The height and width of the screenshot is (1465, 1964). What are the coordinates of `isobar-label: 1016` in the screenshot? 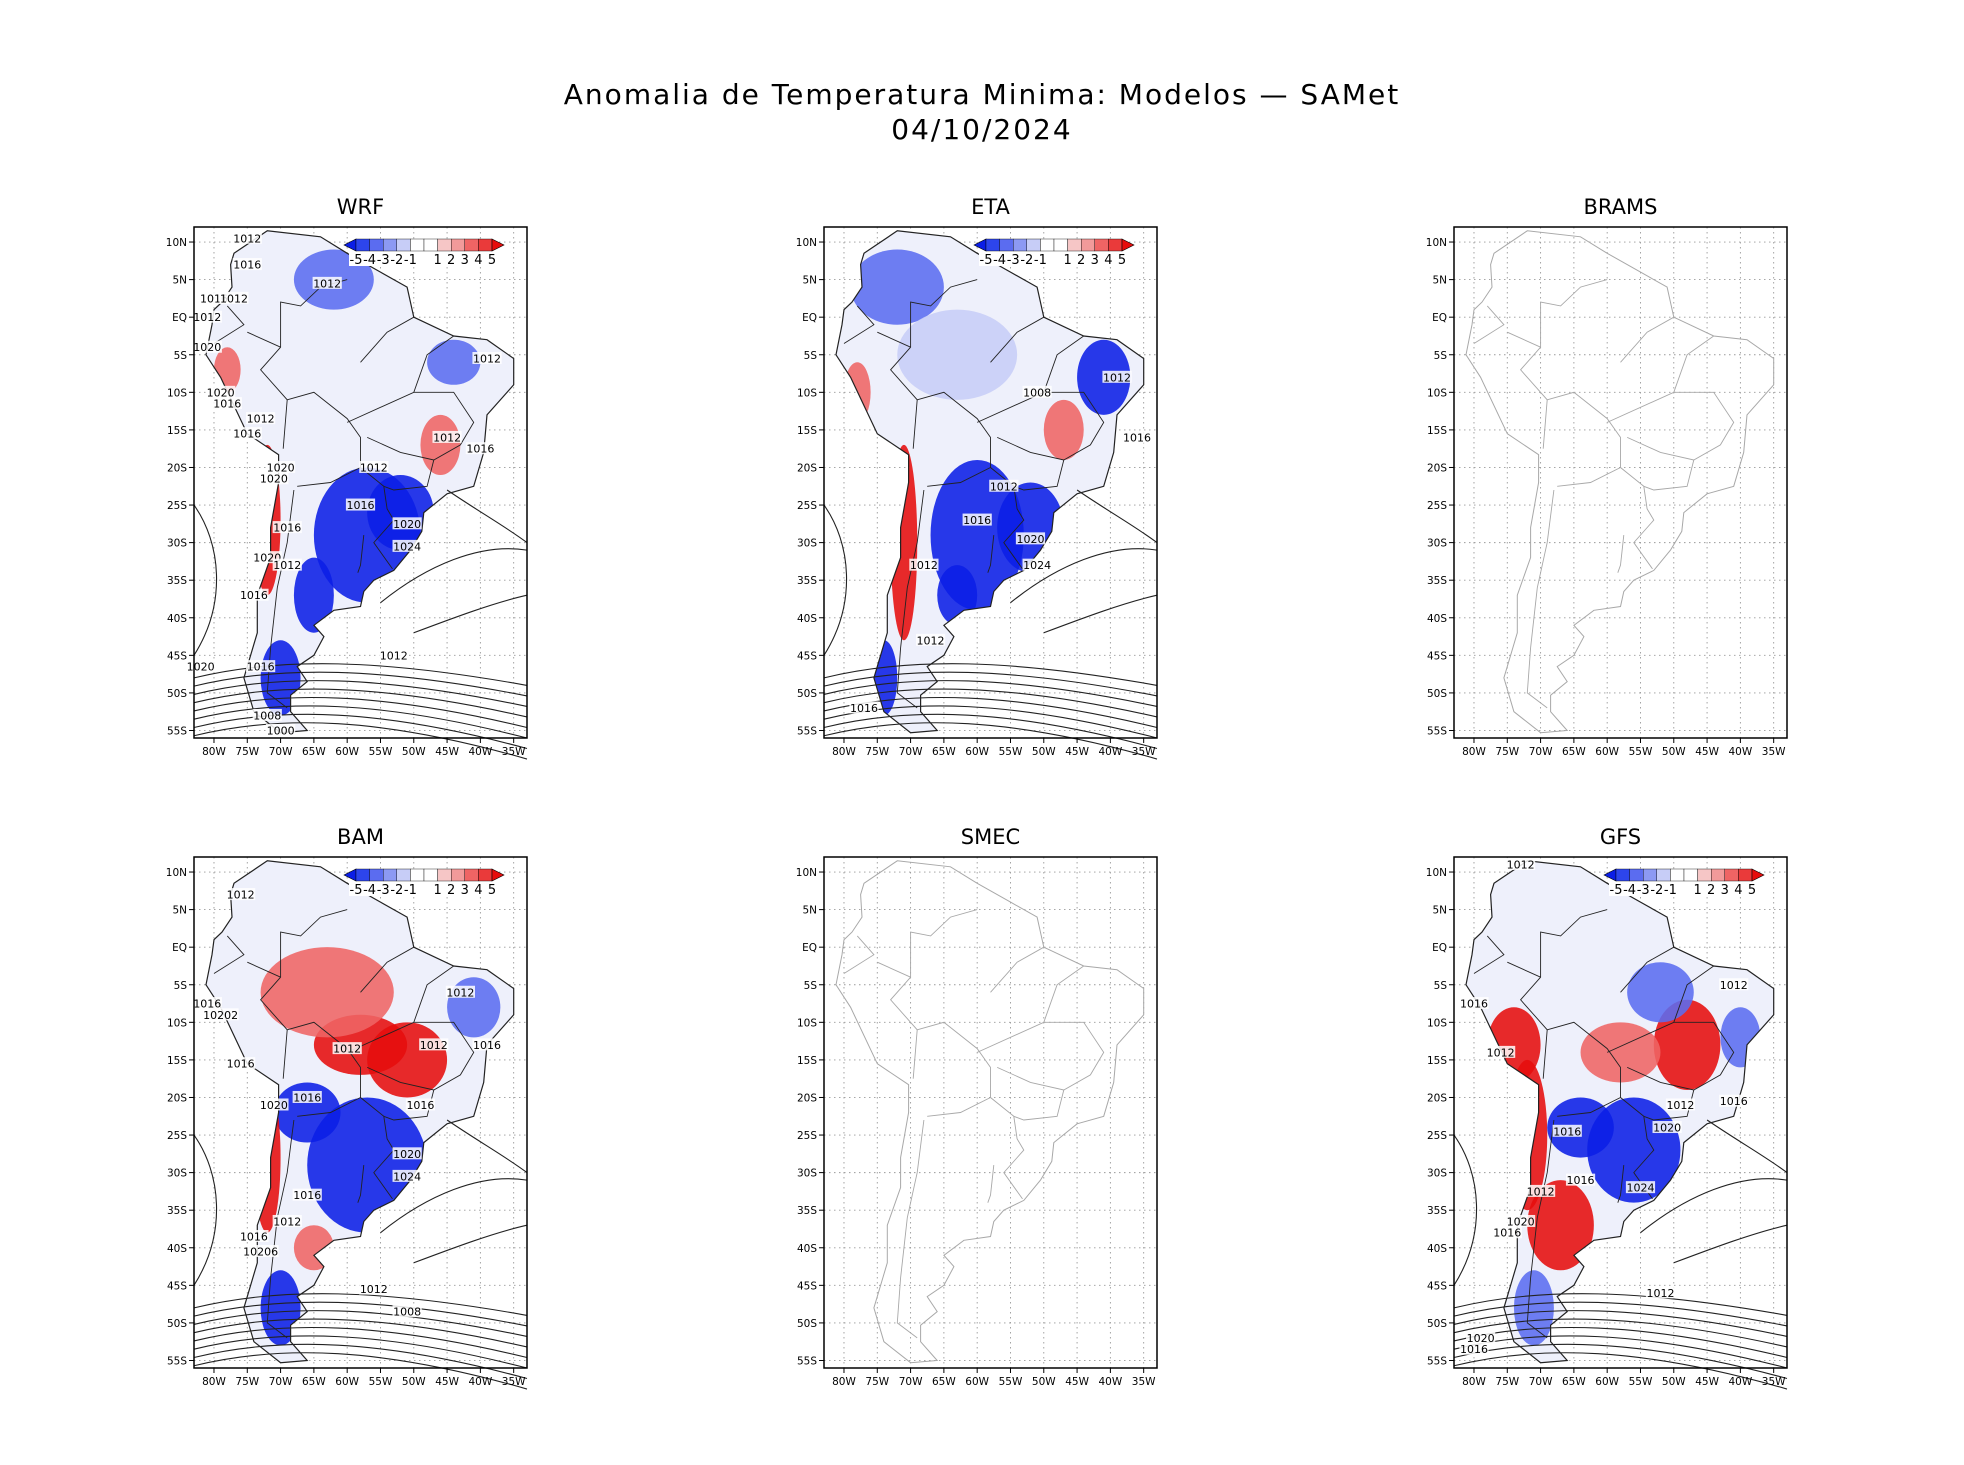 It's located at (254, 1236).